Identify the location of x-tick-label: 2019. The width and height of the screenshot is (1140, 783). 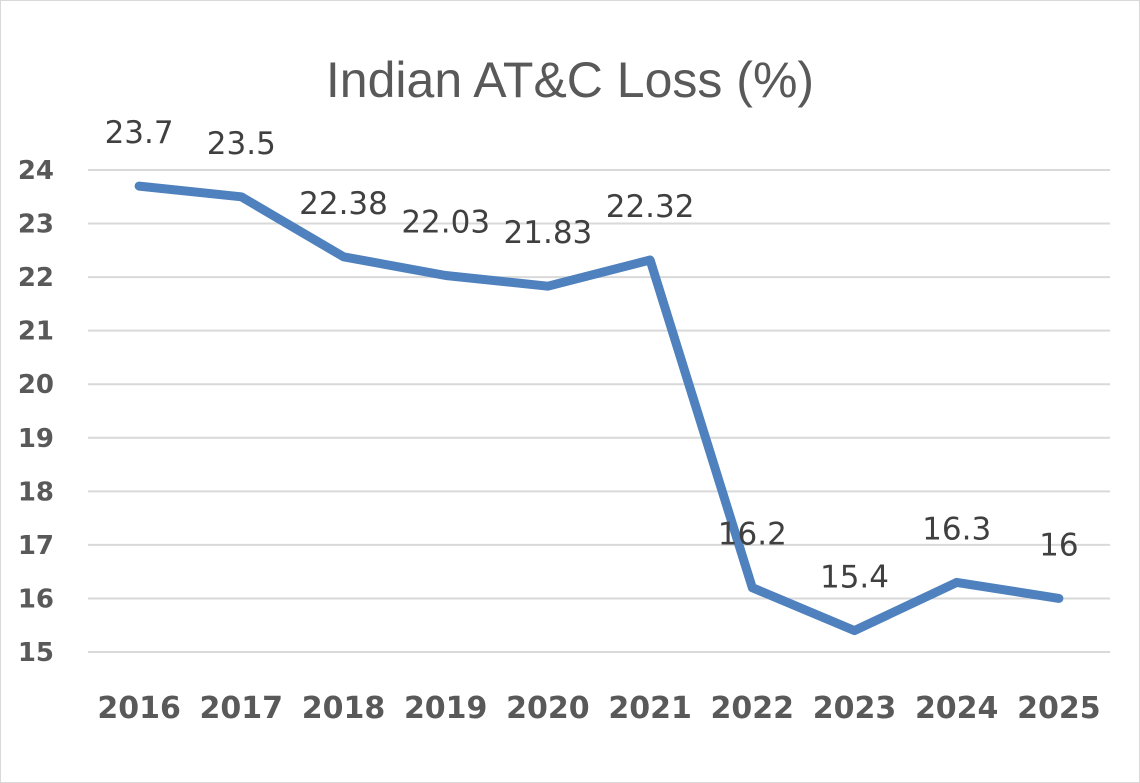
(446, 708).